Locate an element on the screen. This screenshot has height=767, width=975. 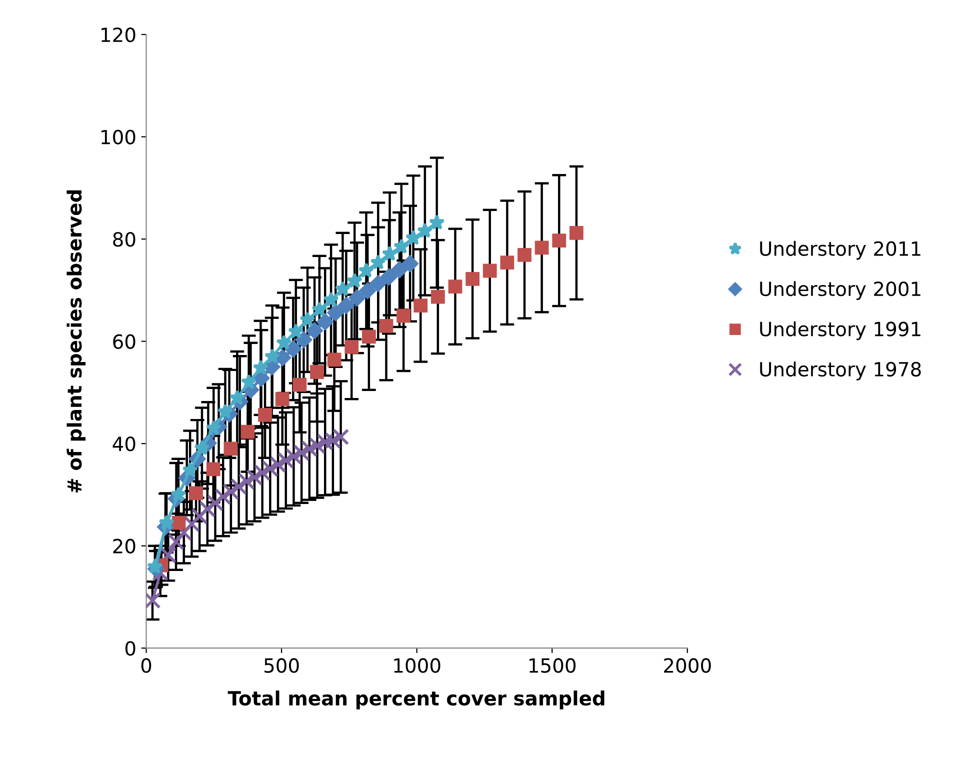
x-tick-label: 500 is located at coordinates (281, 665).